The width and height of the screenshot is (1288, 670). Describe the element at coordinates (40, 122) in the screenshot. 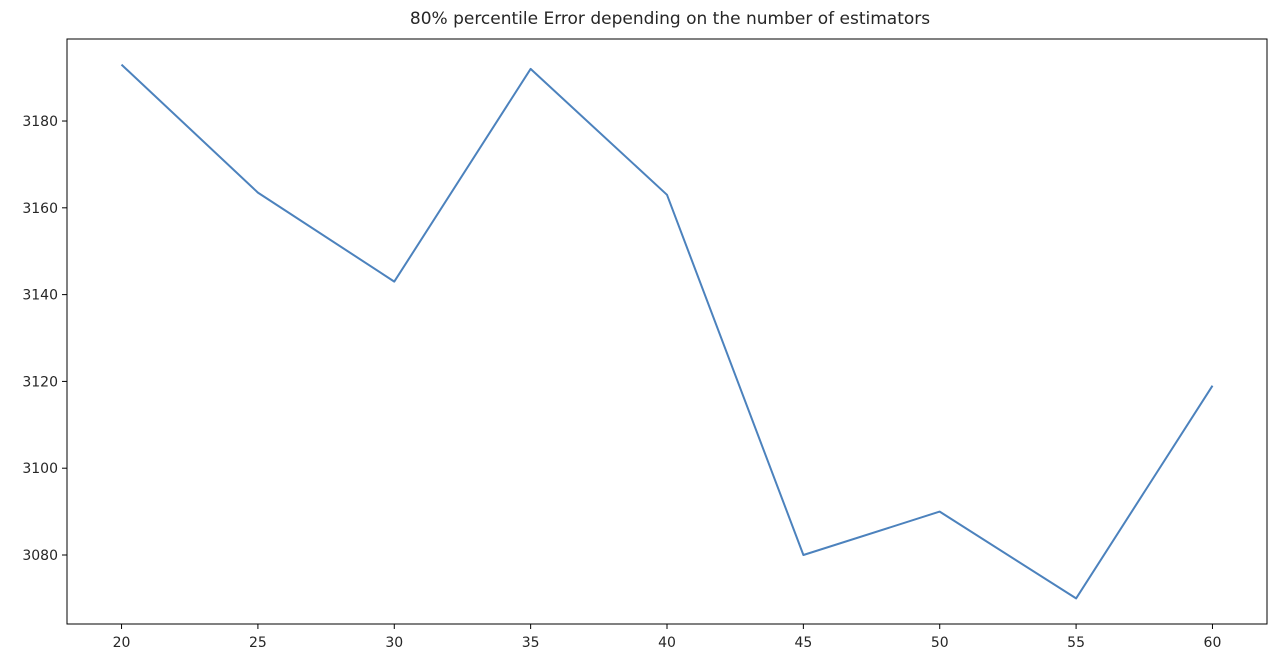

I see `y-tick-label: 3180` at that location.